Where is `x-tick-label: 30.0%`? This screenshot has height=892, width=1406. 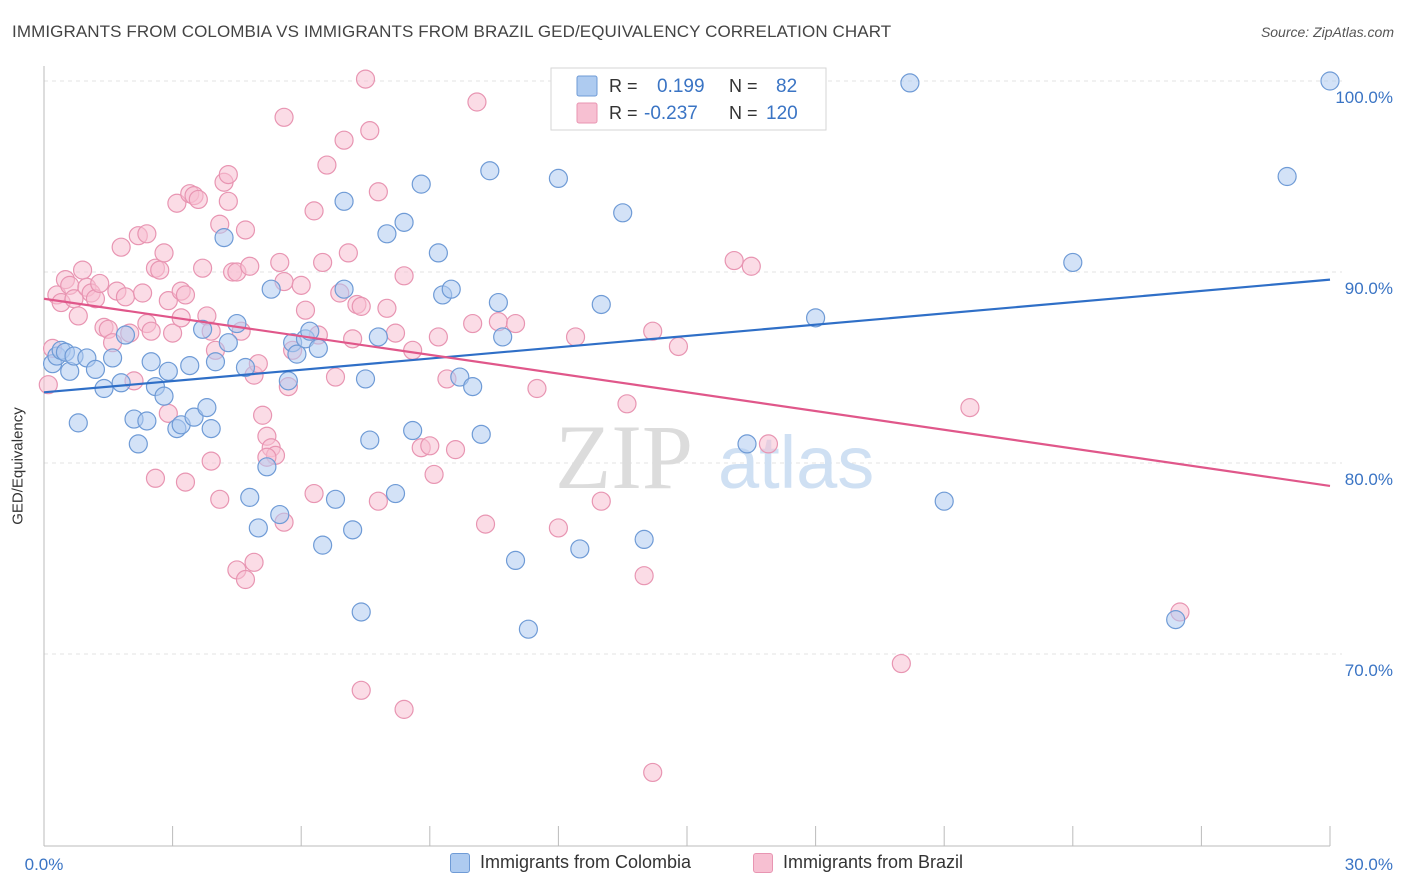
x-tick-label: 30.0% is located at coordinates (1369, 864).